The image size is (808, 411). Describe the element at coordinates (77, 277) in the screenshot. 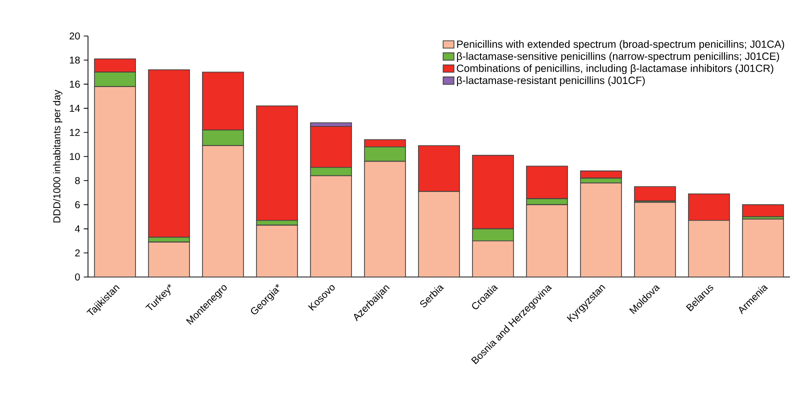

I see `y-tick-label: 0` at that location.